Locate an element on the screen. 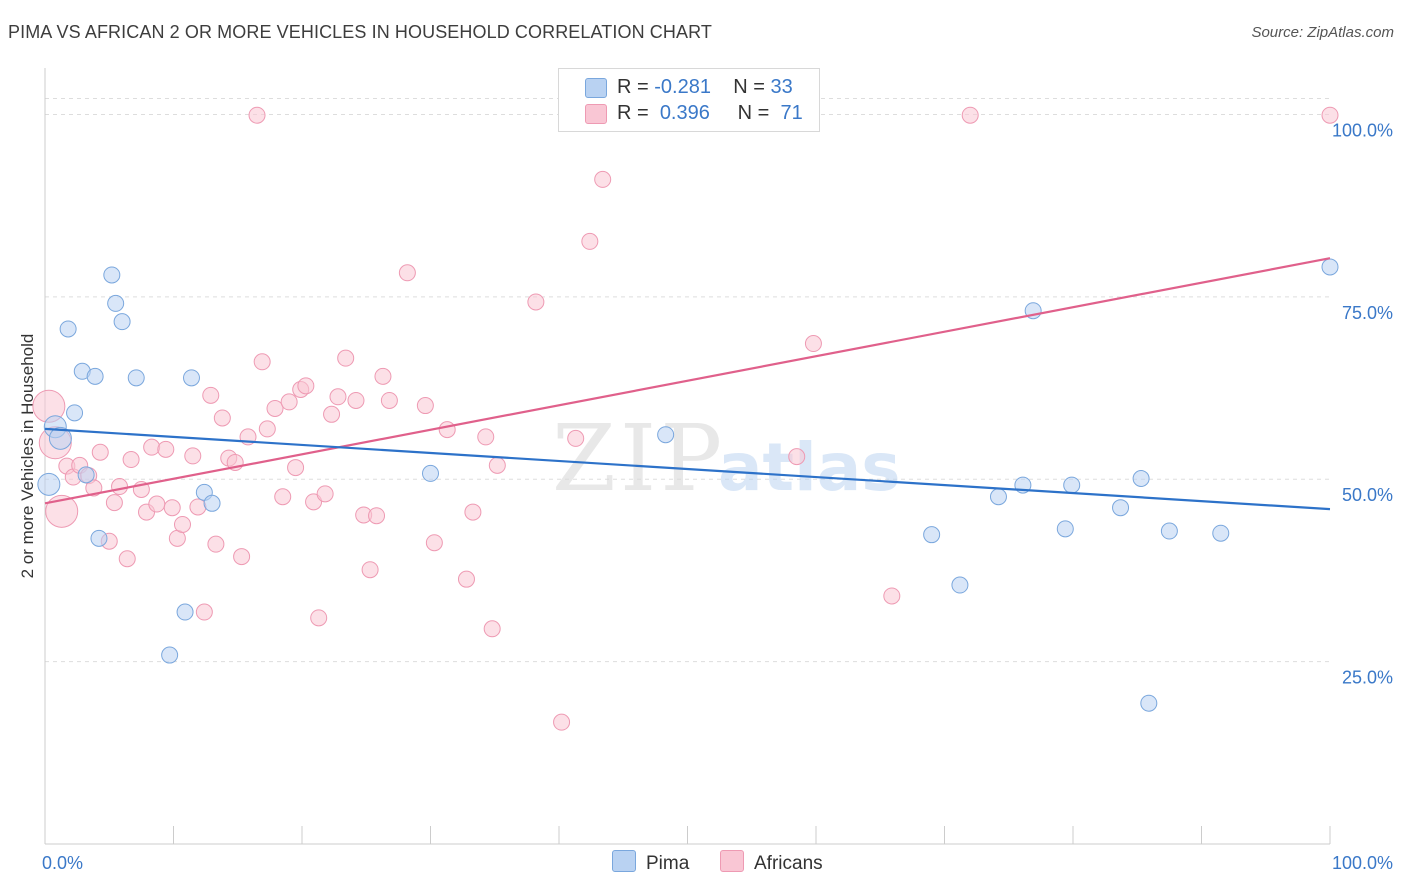 This screenshot has width=1406, height=892. pima-trend-line is located at coordinates (687, 469).